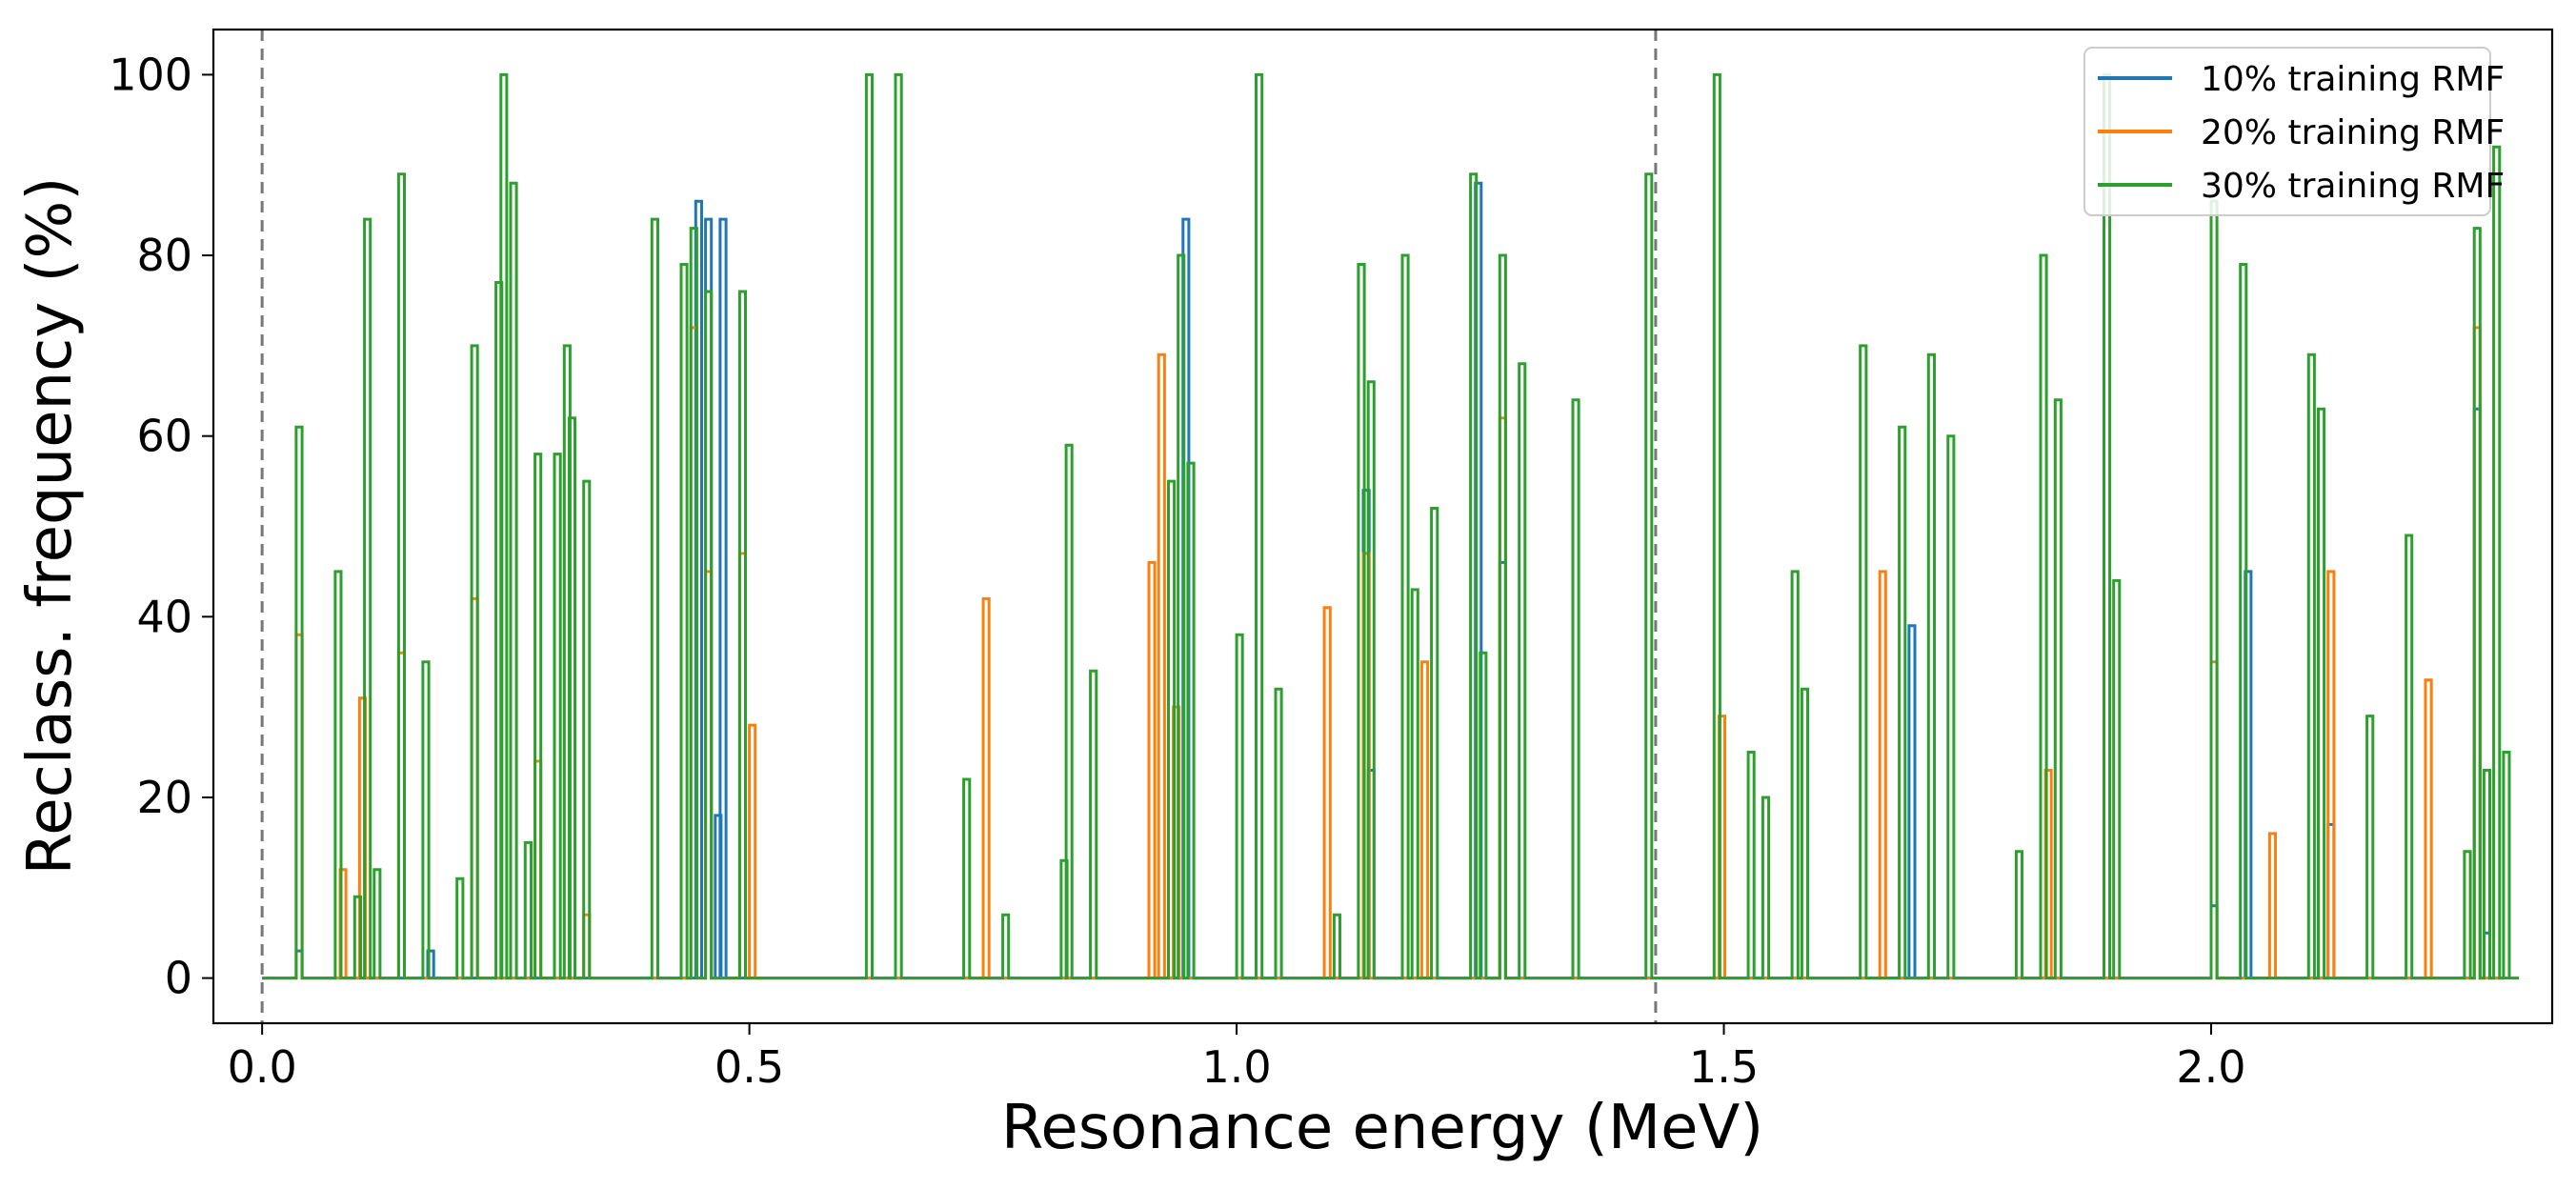 The width and height of the screenshot is (2576, 1189). Describe the element at coordinates (164, 797) in the screenshot. I see `y-tick-label: 20` at that location.